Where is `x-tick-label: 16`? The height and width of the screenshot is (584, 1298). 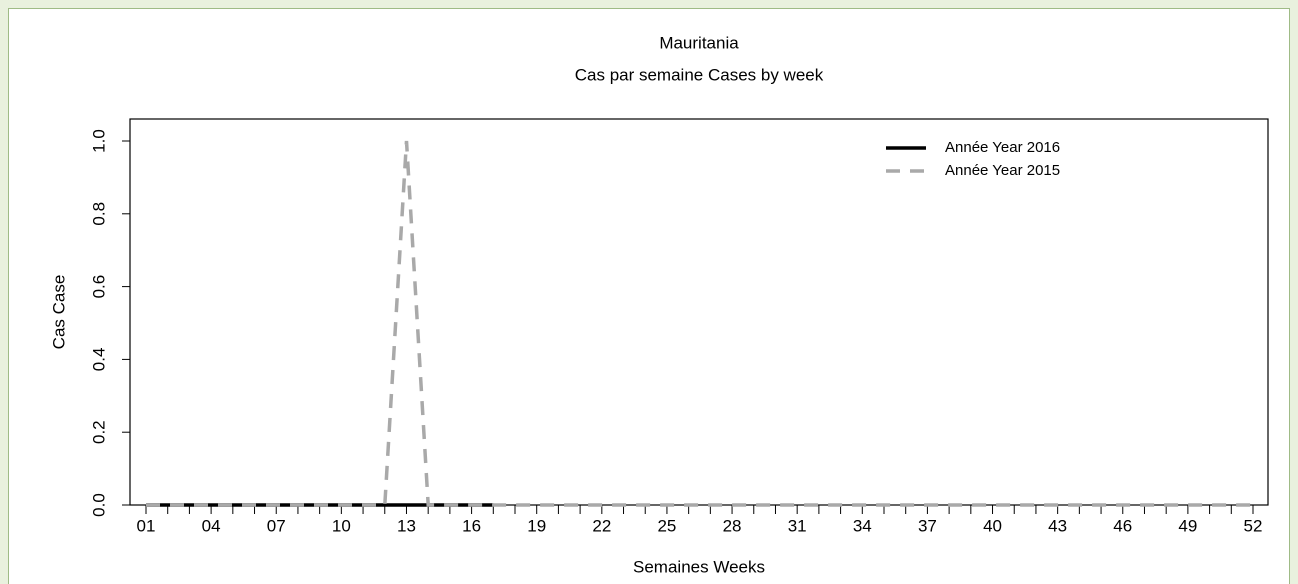
x-tick-label: 16 is located at coordinates (471, 525).